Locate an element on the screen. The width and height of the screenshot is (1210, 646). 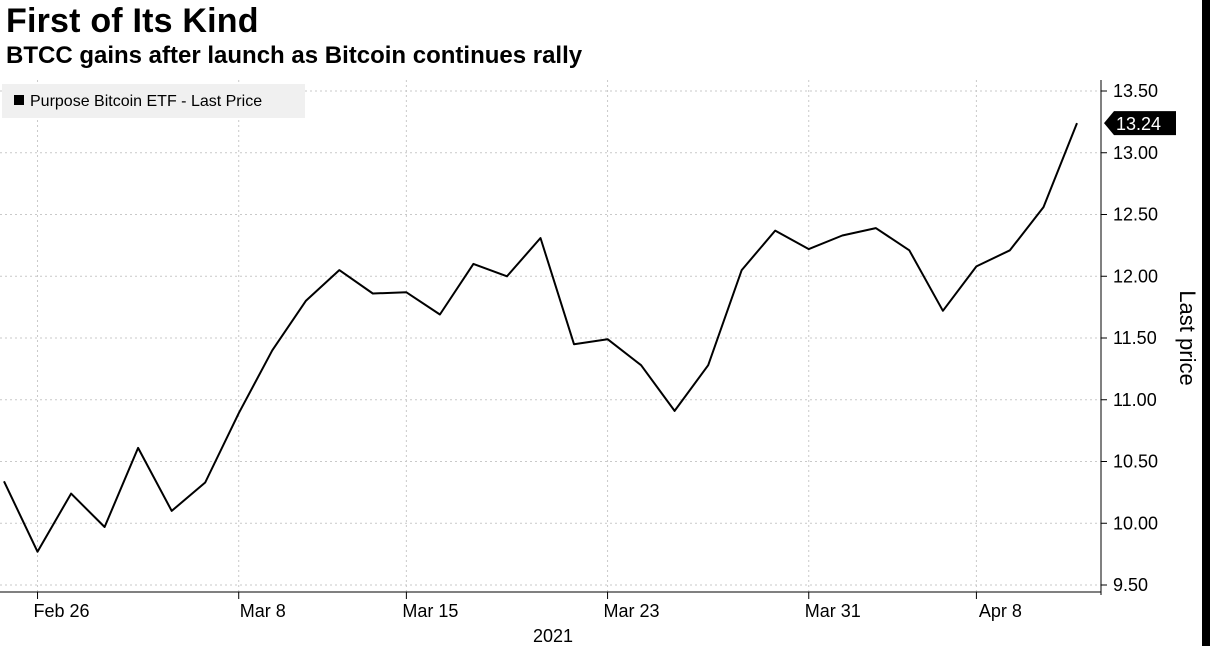
y-tick-label: 9.50 is located at coordinates (1130, 585).